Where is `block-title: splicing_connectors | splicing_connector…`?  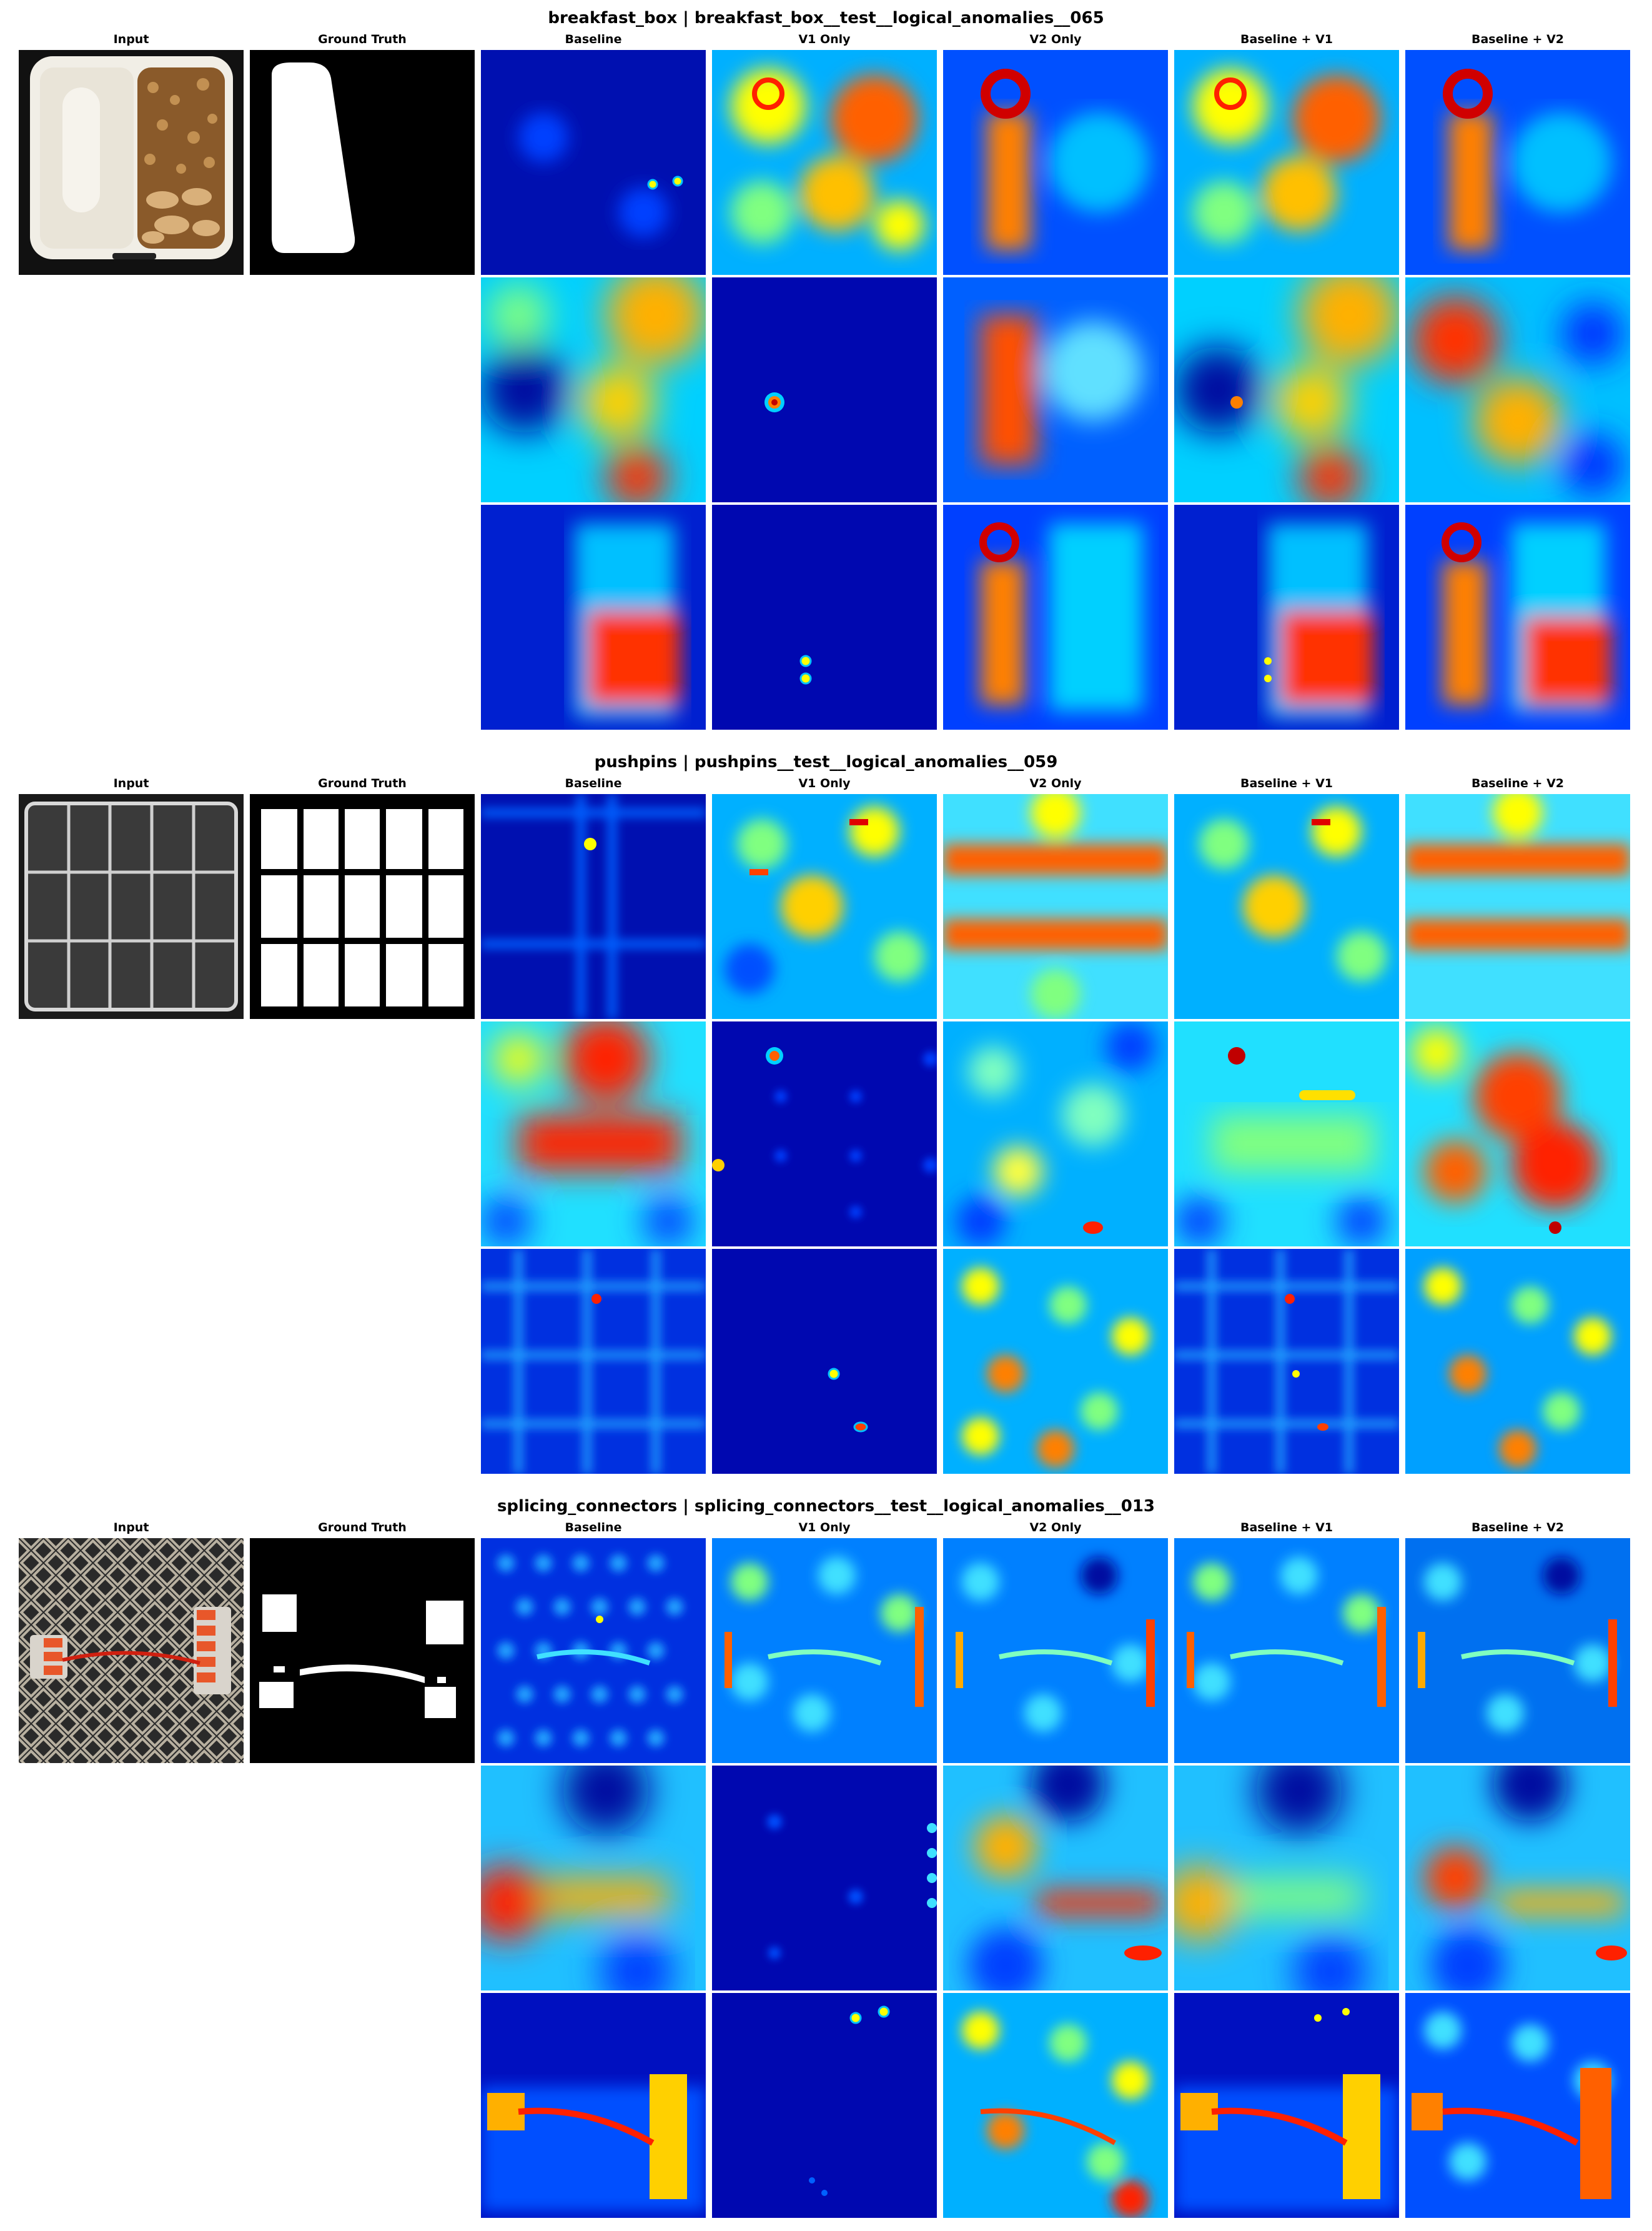
block-title: splicing_connectors | splicing_connector… is located at coordinates (826, 1506).